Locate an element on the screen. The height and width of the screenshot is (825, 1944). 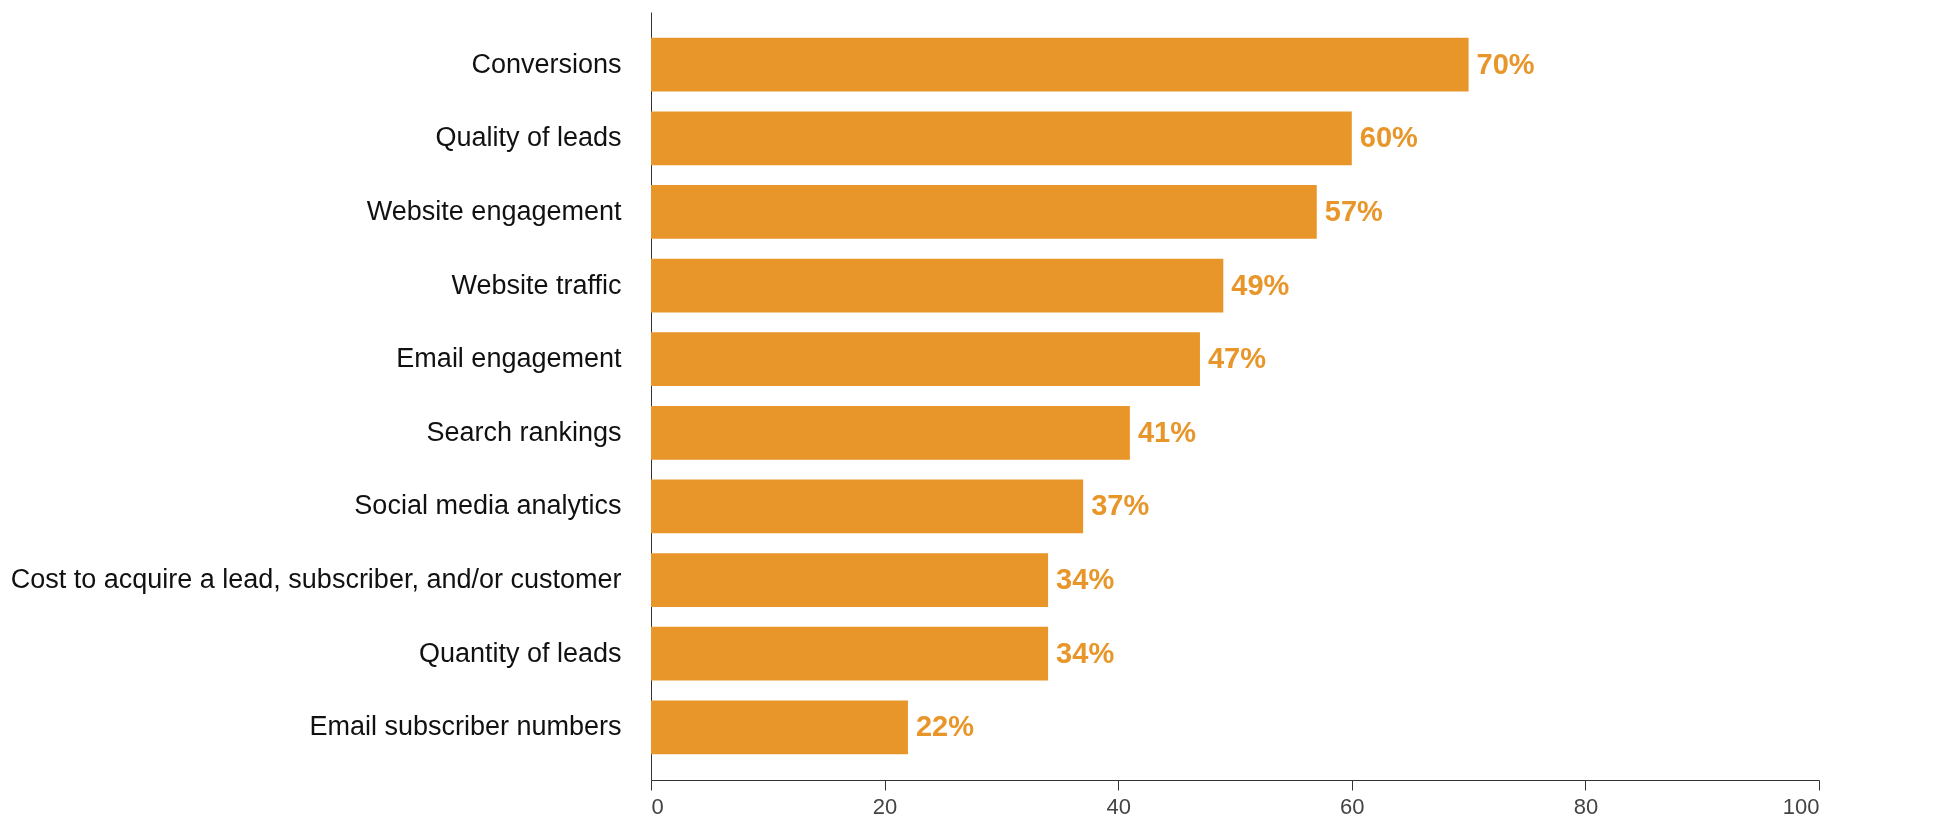
y-tick-label: Email engagement is located at coordinates (509, 358).